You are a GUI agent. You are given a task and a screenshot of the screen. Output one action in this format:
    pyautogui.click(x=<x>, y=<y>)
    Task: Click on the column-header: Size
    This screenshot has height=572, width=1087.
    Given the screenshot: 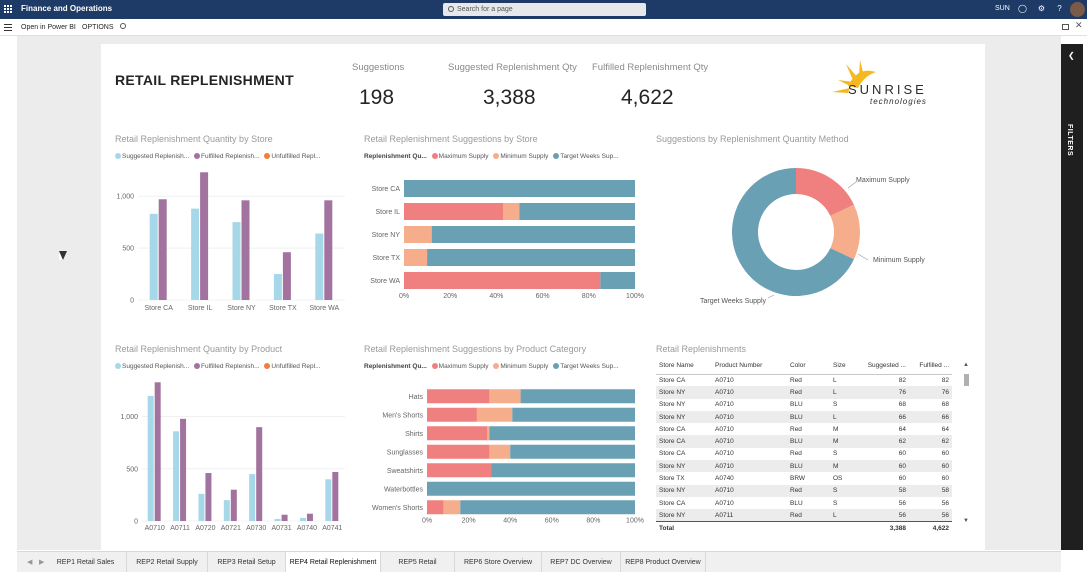 What is the action you would take?
    pyautogui.click(x=845, y=366)
    